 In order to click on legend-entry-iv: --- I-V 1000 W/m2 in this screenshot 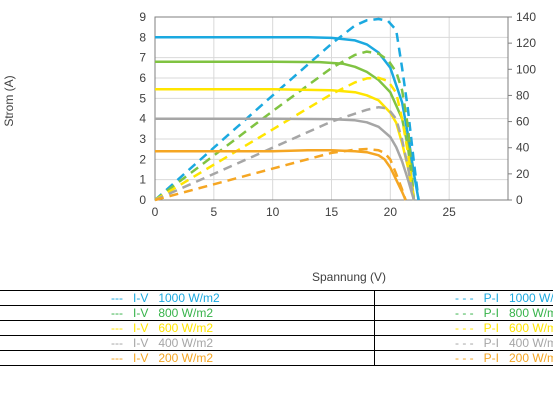, I will do `click(165, 298)`.